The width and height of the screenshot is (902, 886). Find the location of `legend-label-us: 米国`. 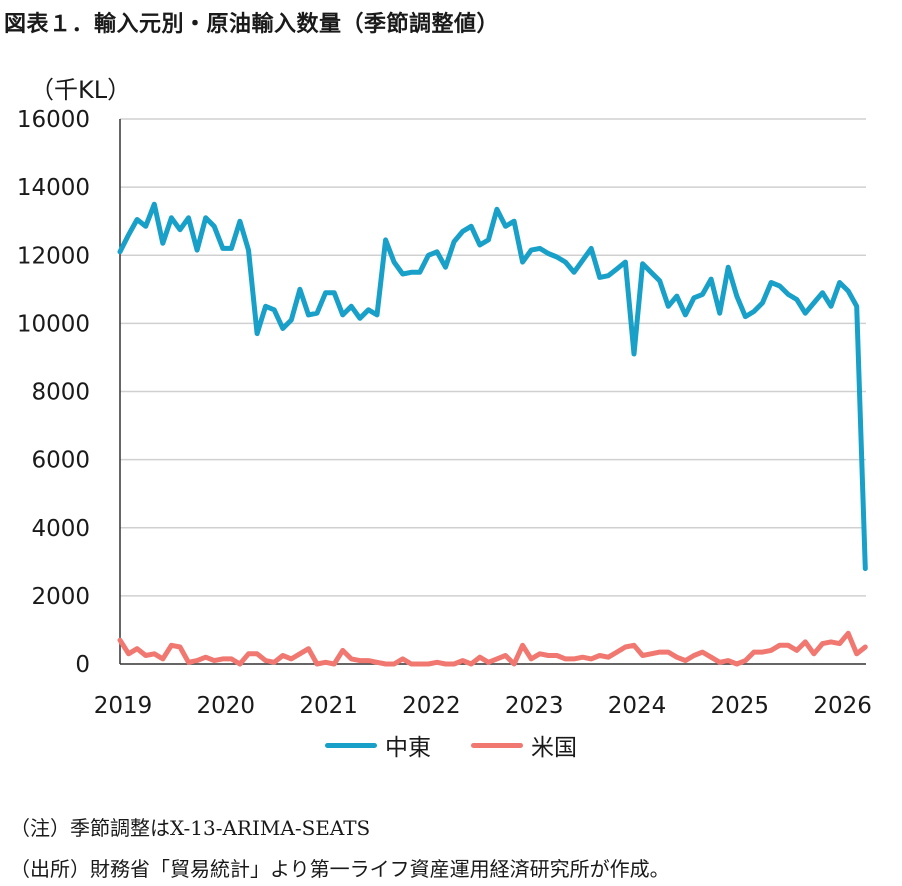

legend-label-us: 米国 is located at coordinates (554, 748).